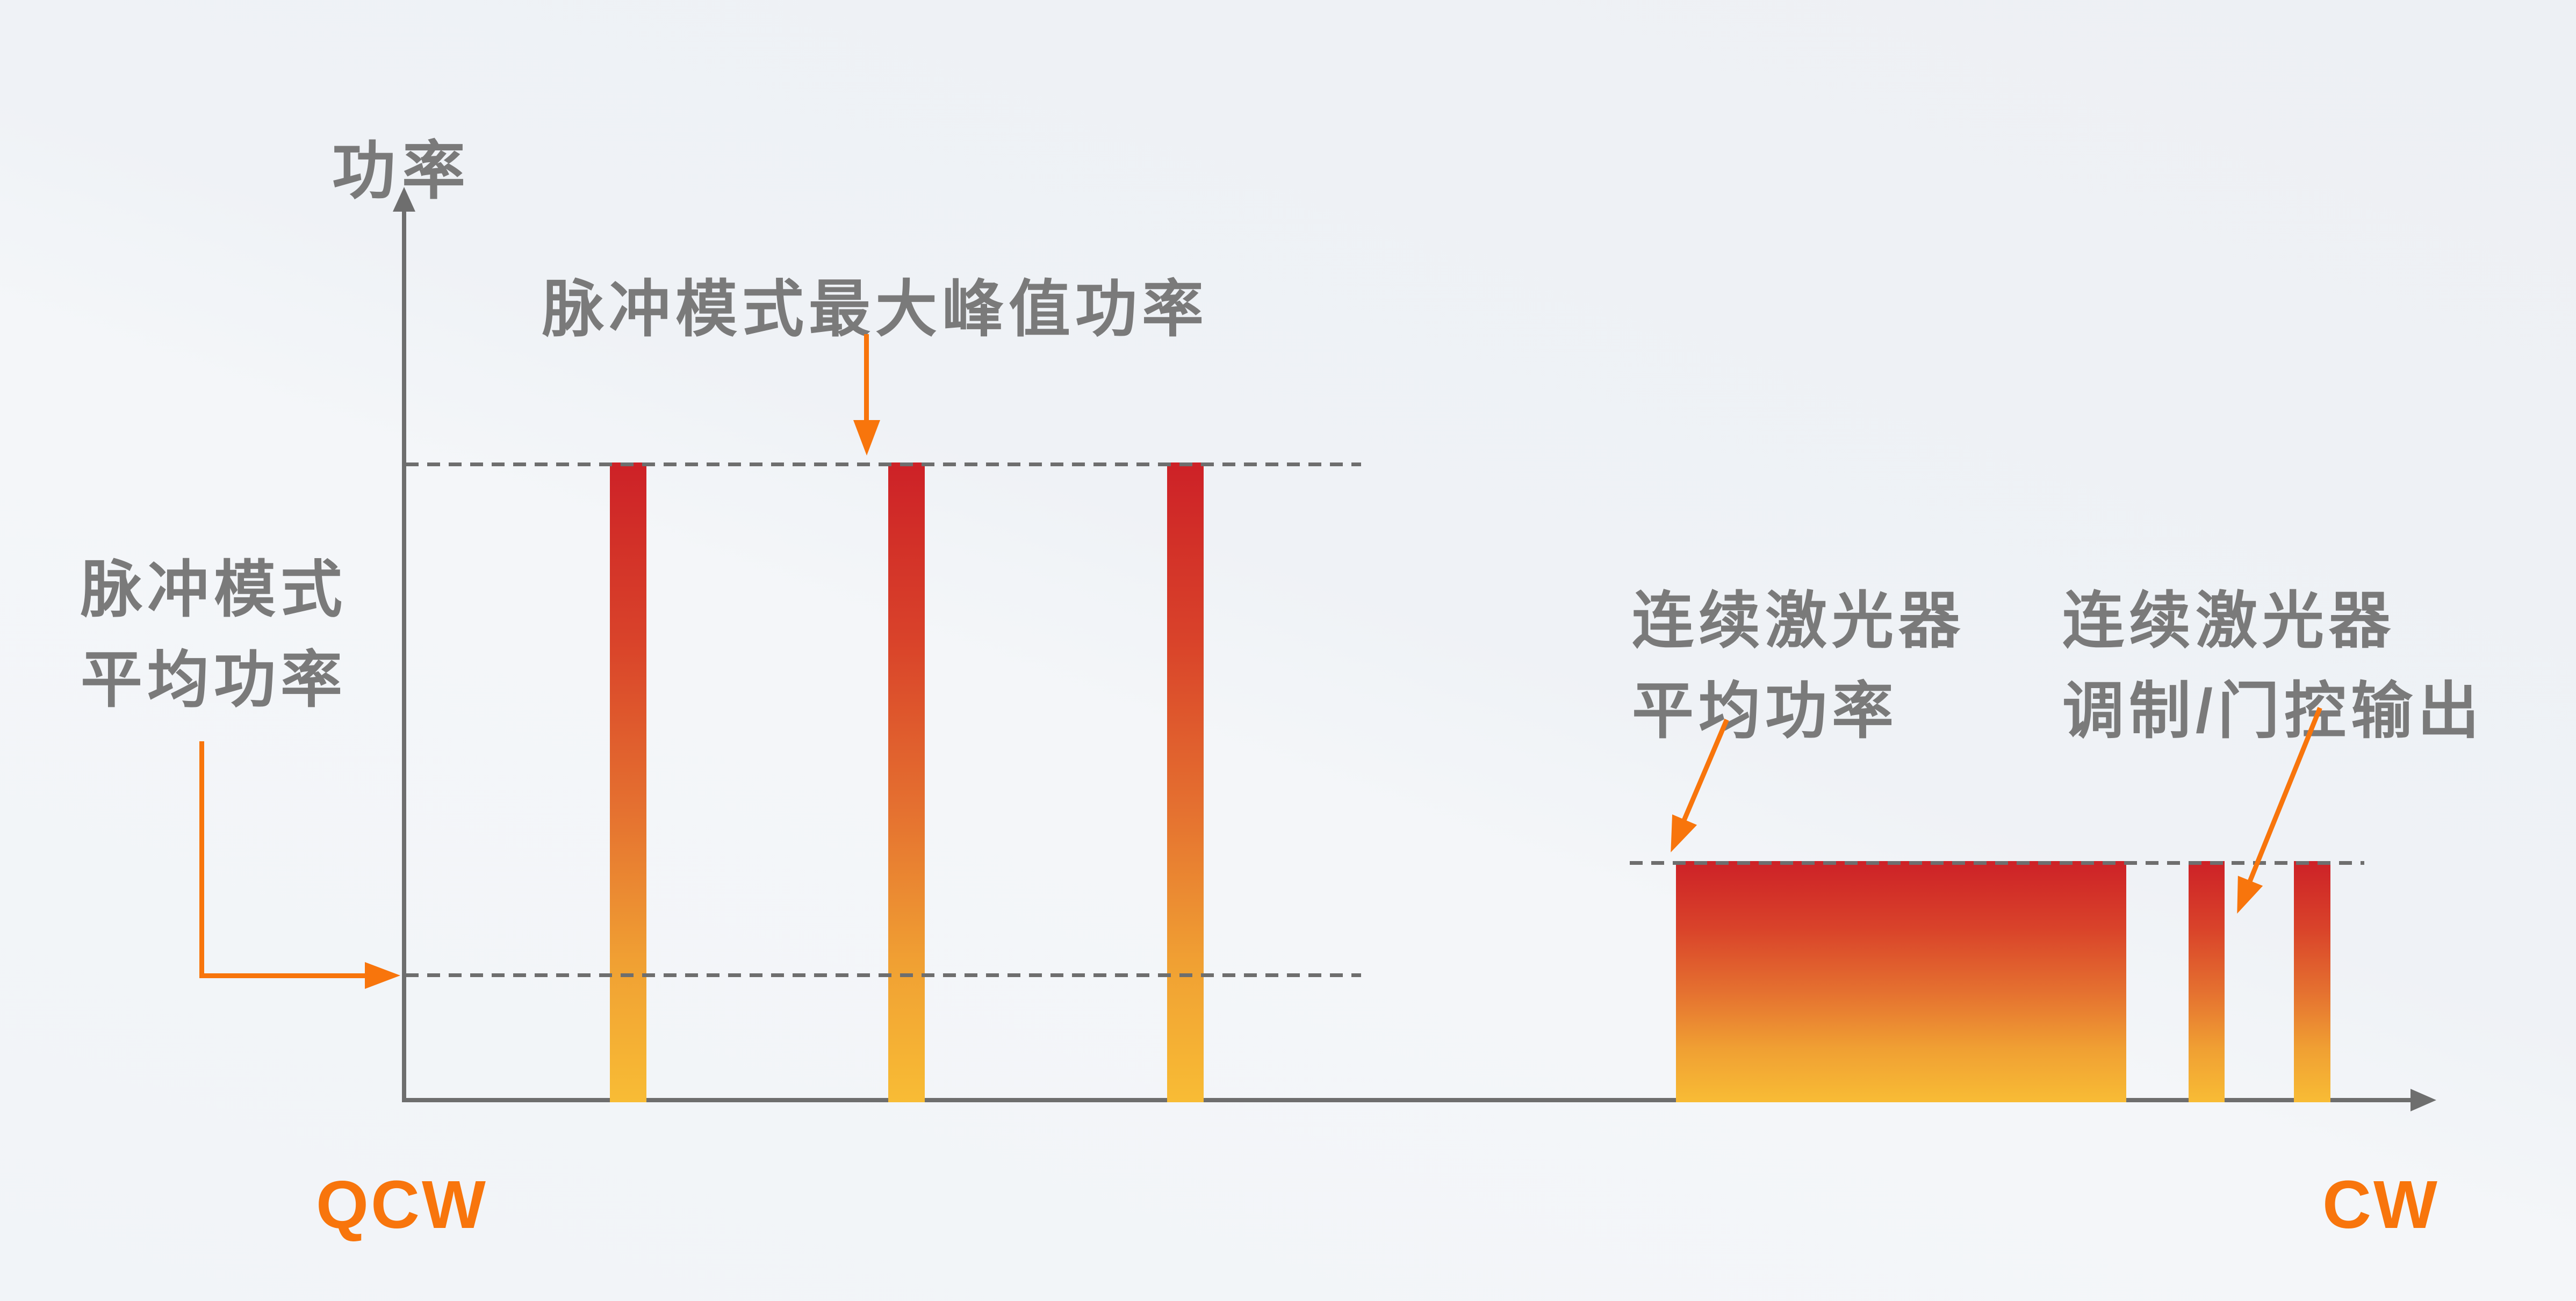 The width and height of the screenshot is (2576, 1301). Describe the element at coordinates (402, 1204) in the screenshot. I see `qcw-label: QCW` at that location.